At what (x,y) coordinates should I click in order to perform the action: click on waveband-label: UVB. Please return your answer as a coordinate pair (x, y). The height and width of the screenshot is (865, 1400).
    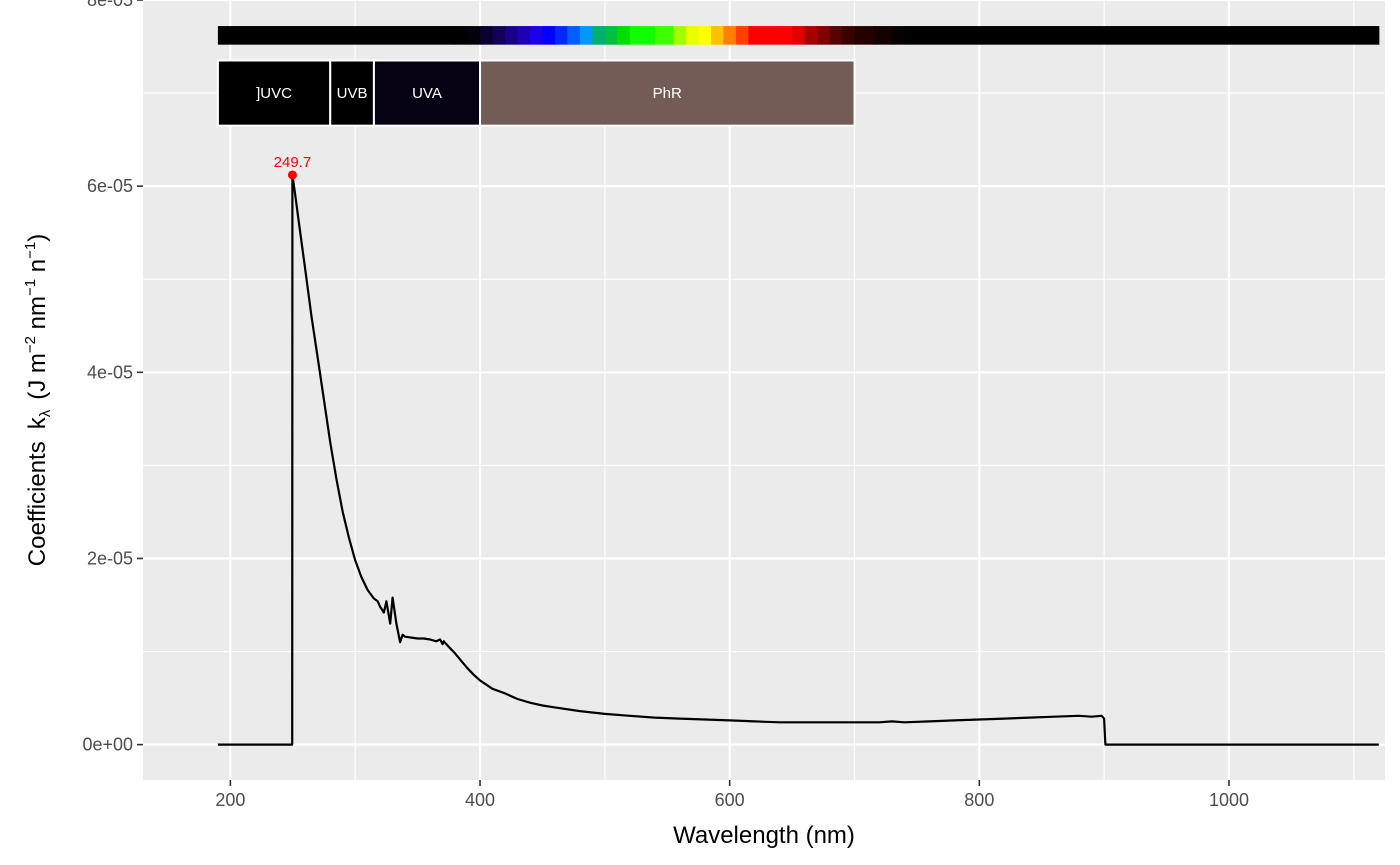
    Looking at the image, I should click on (352, 93).